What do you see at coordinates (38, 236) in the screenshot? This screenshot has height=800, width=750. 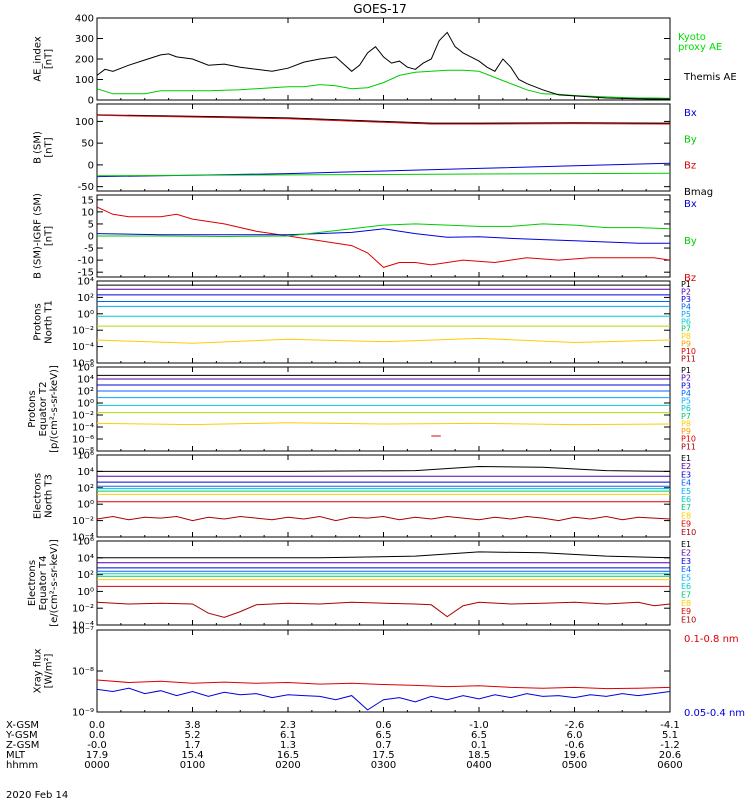 I see `y-axis-label: B (SM)-IGRF (SM)` at bounding box center [38, 236].